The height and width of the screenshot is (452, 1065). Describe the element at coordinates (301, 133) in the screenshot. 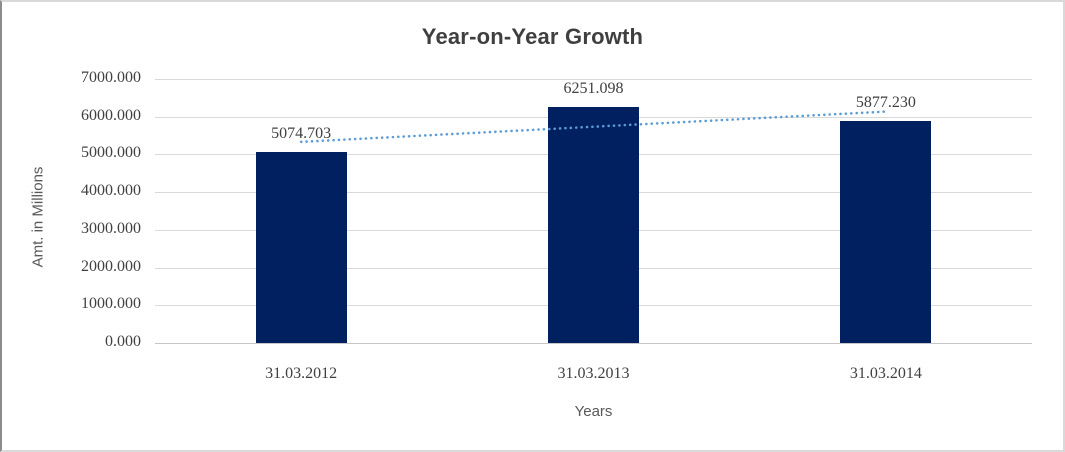

I see `bar-value-label: 5074.703` at that location.